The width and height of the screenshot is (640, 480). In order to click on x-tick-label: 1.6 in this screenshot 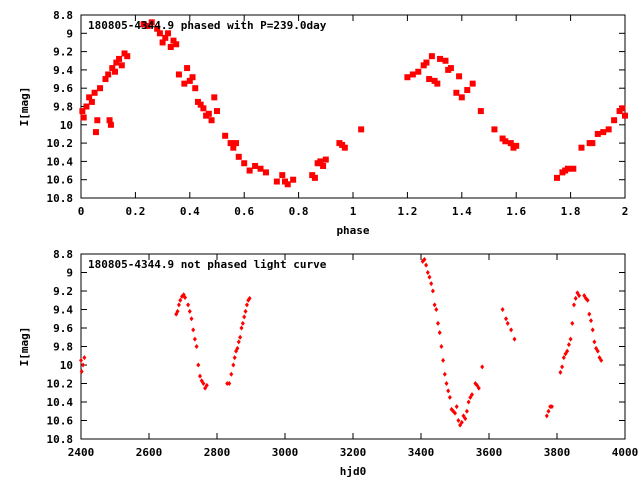, I will do `click(516, 211)`.